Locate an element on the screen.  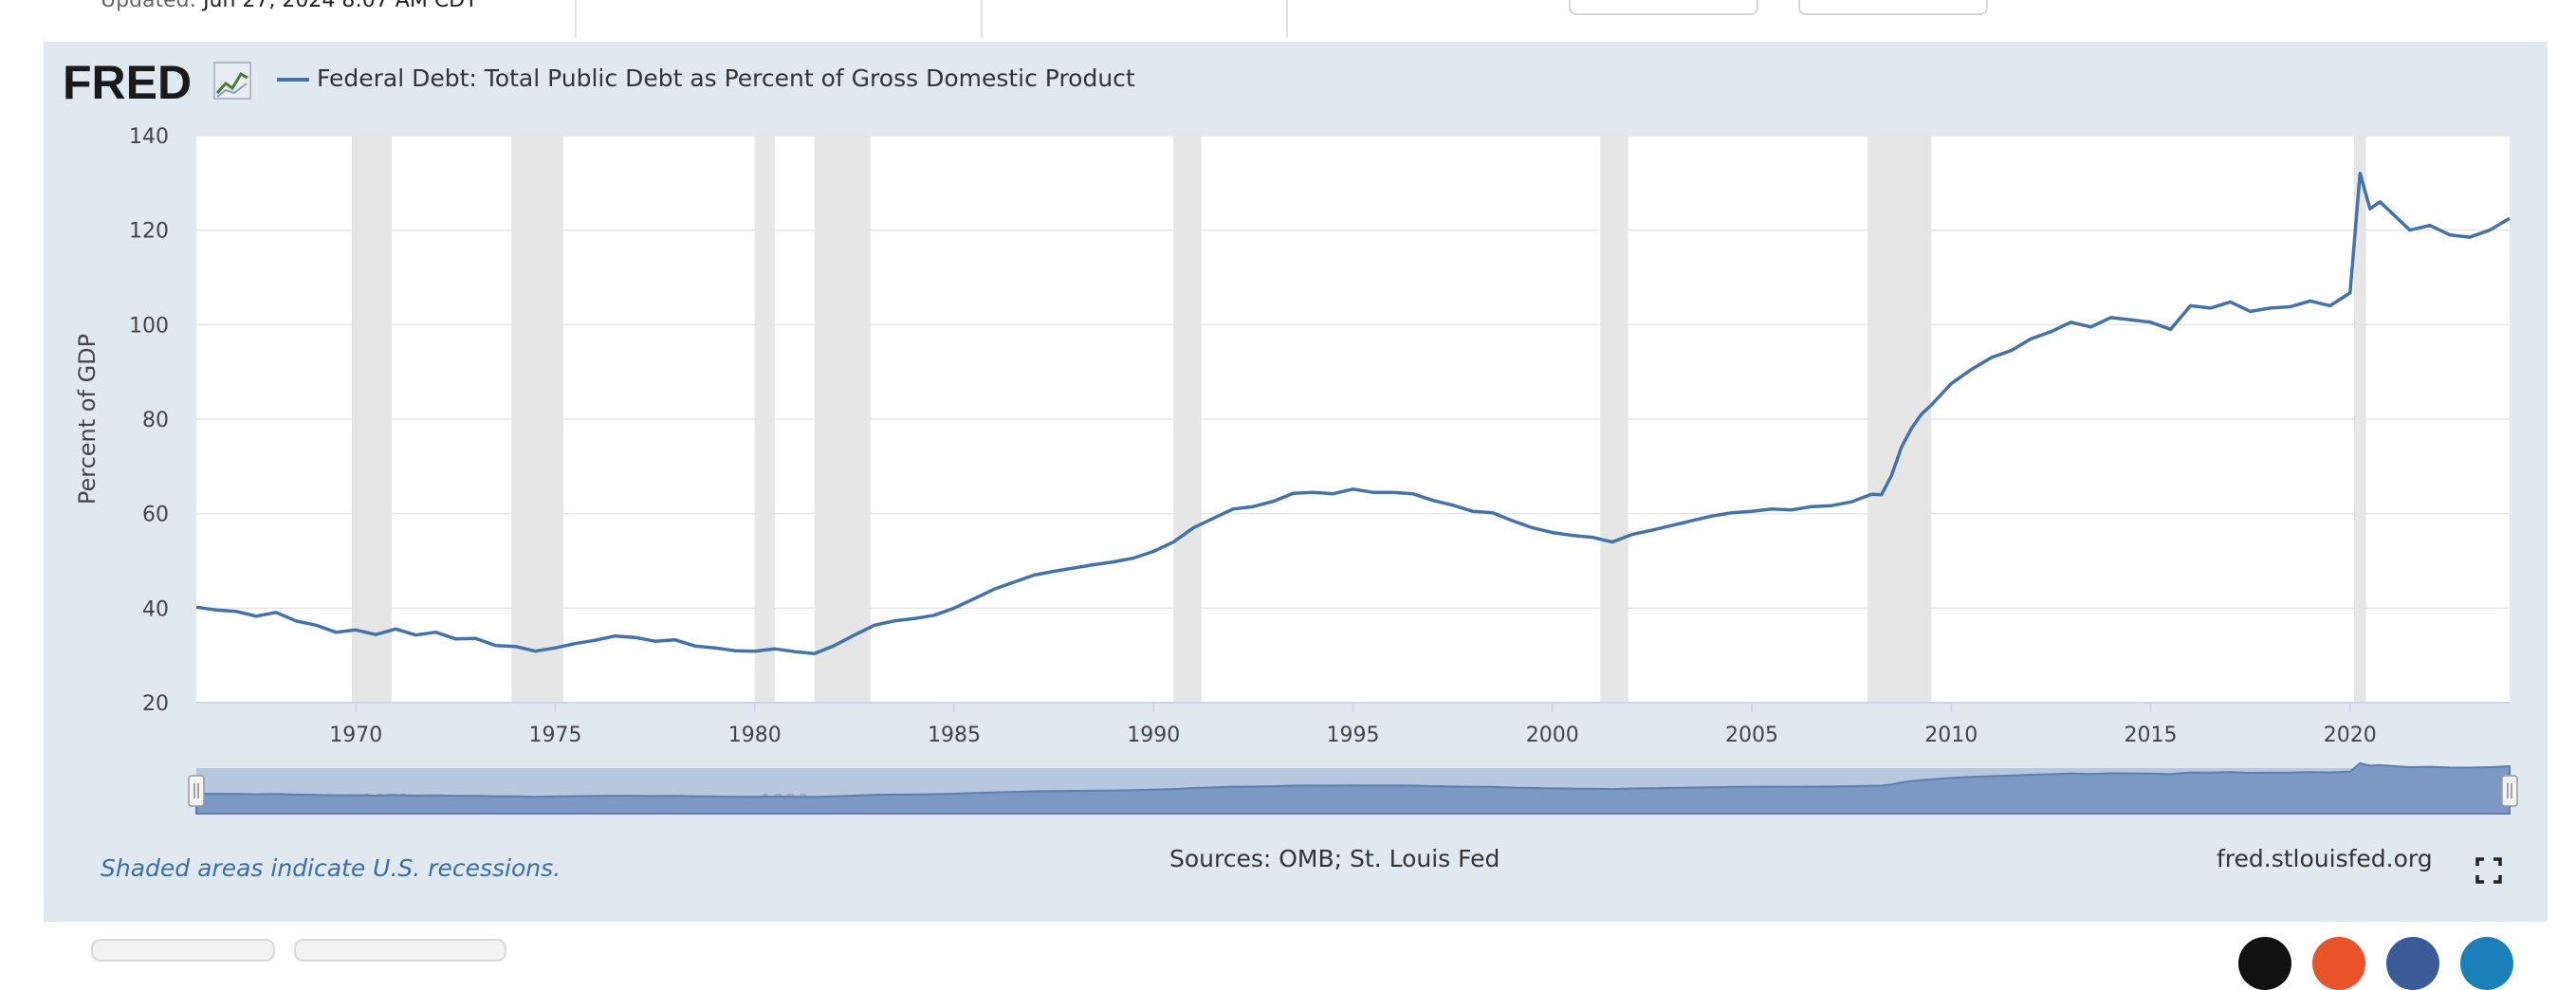
x-tick-label: 1970 is located at coordinates (355, 735).